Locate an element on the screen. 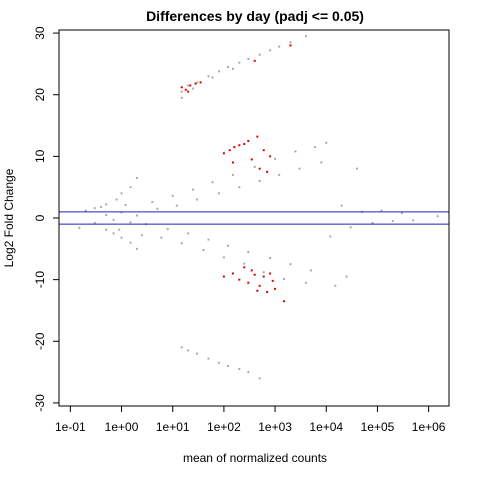 Image resolution: width=480 pixels, height=480 pixels. x-tick-label: 1e+05 is located at coordinates (378, 427).